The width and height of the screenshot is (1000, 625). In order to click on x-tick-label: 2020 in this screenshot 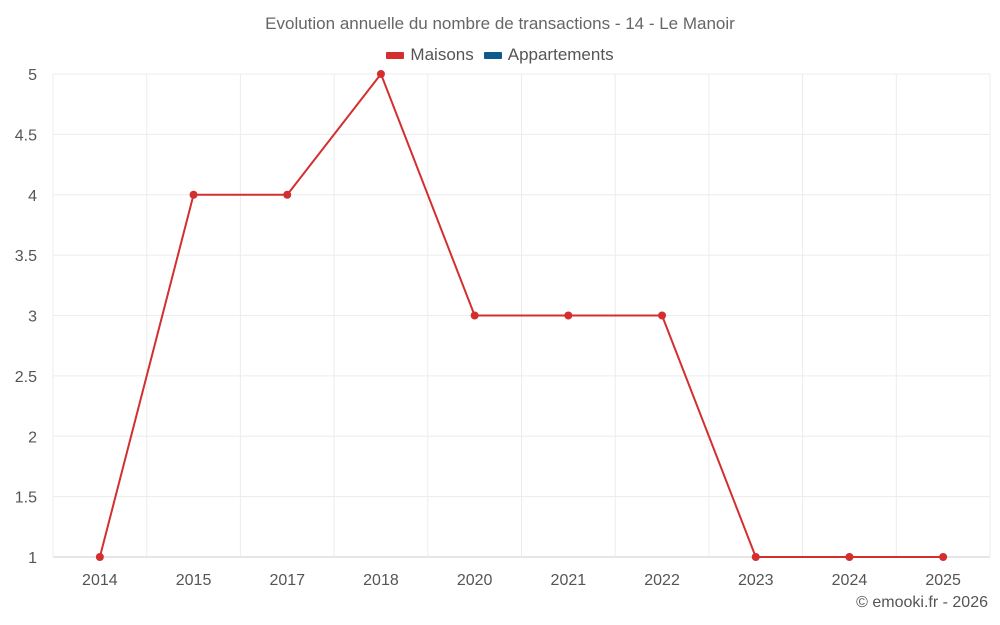, I will do `click(475, 580)`.